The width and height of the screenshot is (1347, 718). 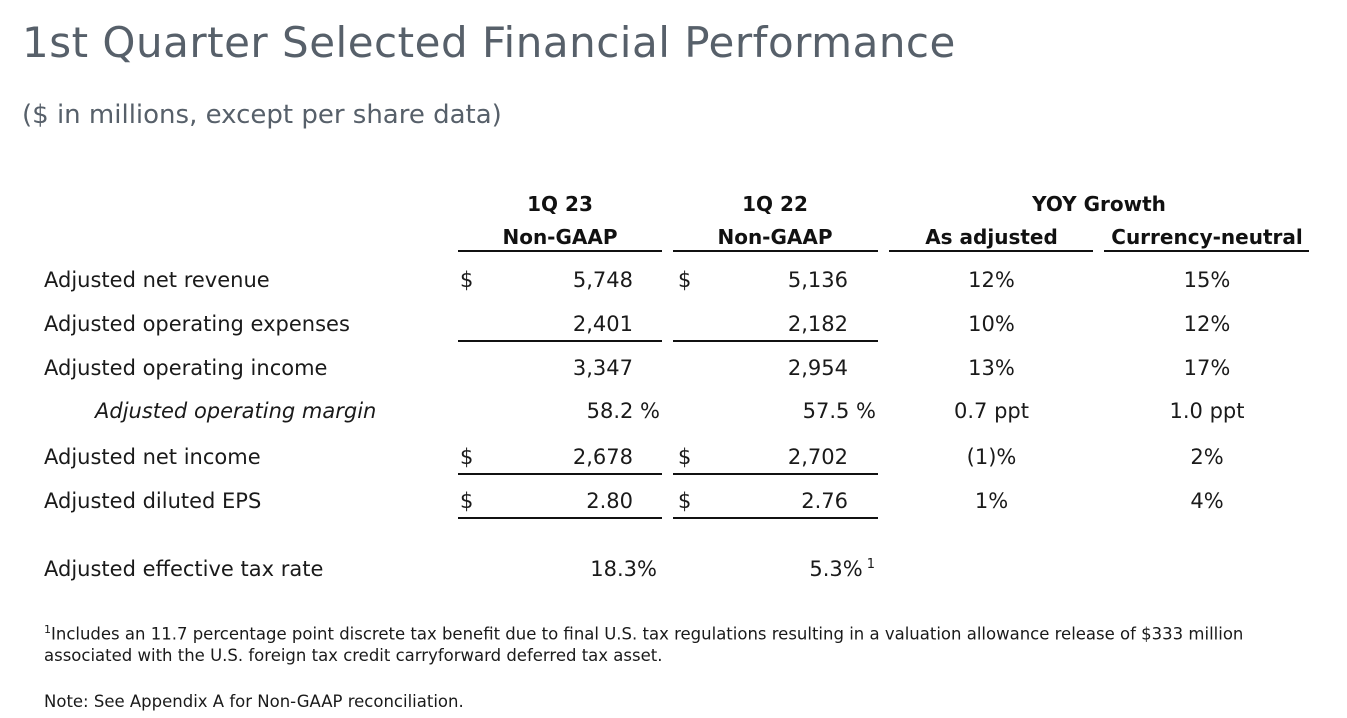 I want to click on net-income-rule-1q23, so click(x=560, y=474).